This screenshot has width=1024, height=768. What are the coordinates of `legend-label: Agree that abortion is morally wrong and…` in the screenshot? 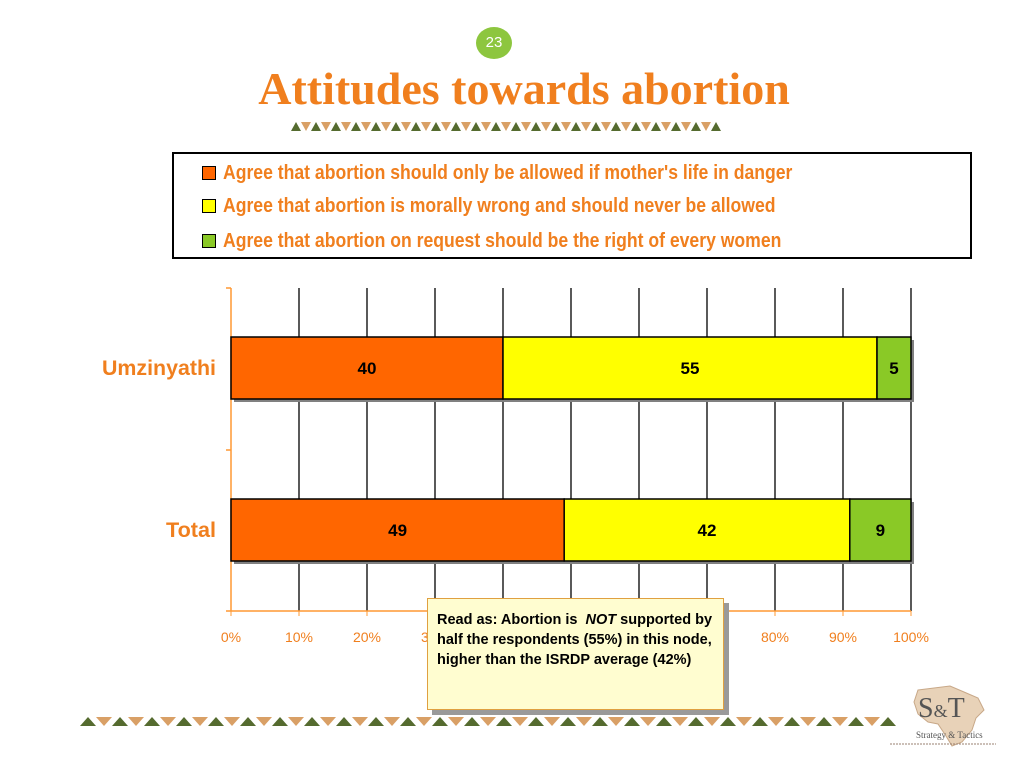 It's located at (499, 205).